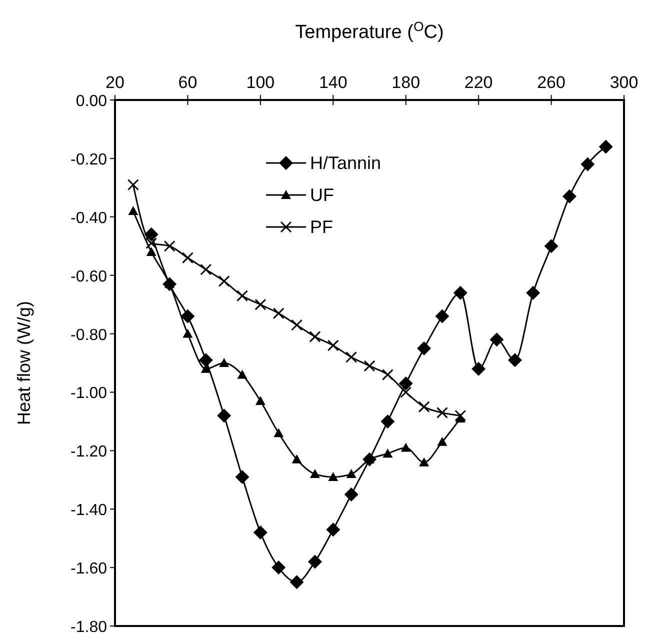 The image size is (652, 640). I want to click on y-tick-label: -1.20, so click(89, 452).